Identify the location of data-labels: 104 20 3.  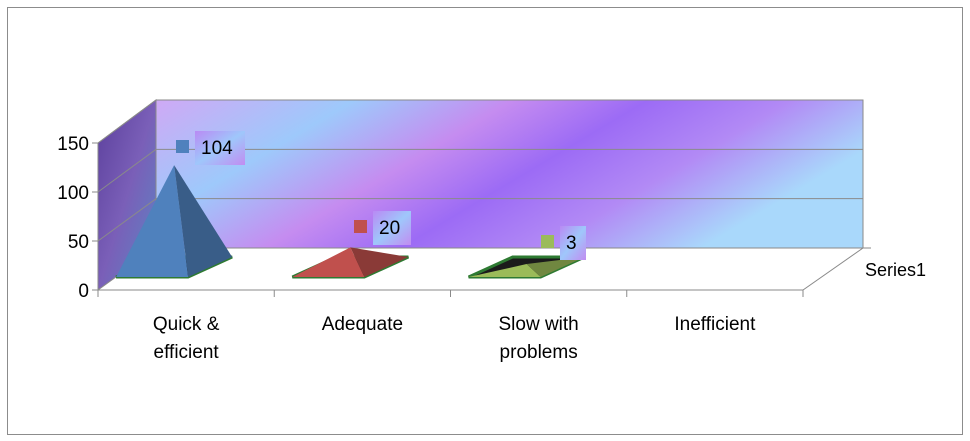
(381, 195).